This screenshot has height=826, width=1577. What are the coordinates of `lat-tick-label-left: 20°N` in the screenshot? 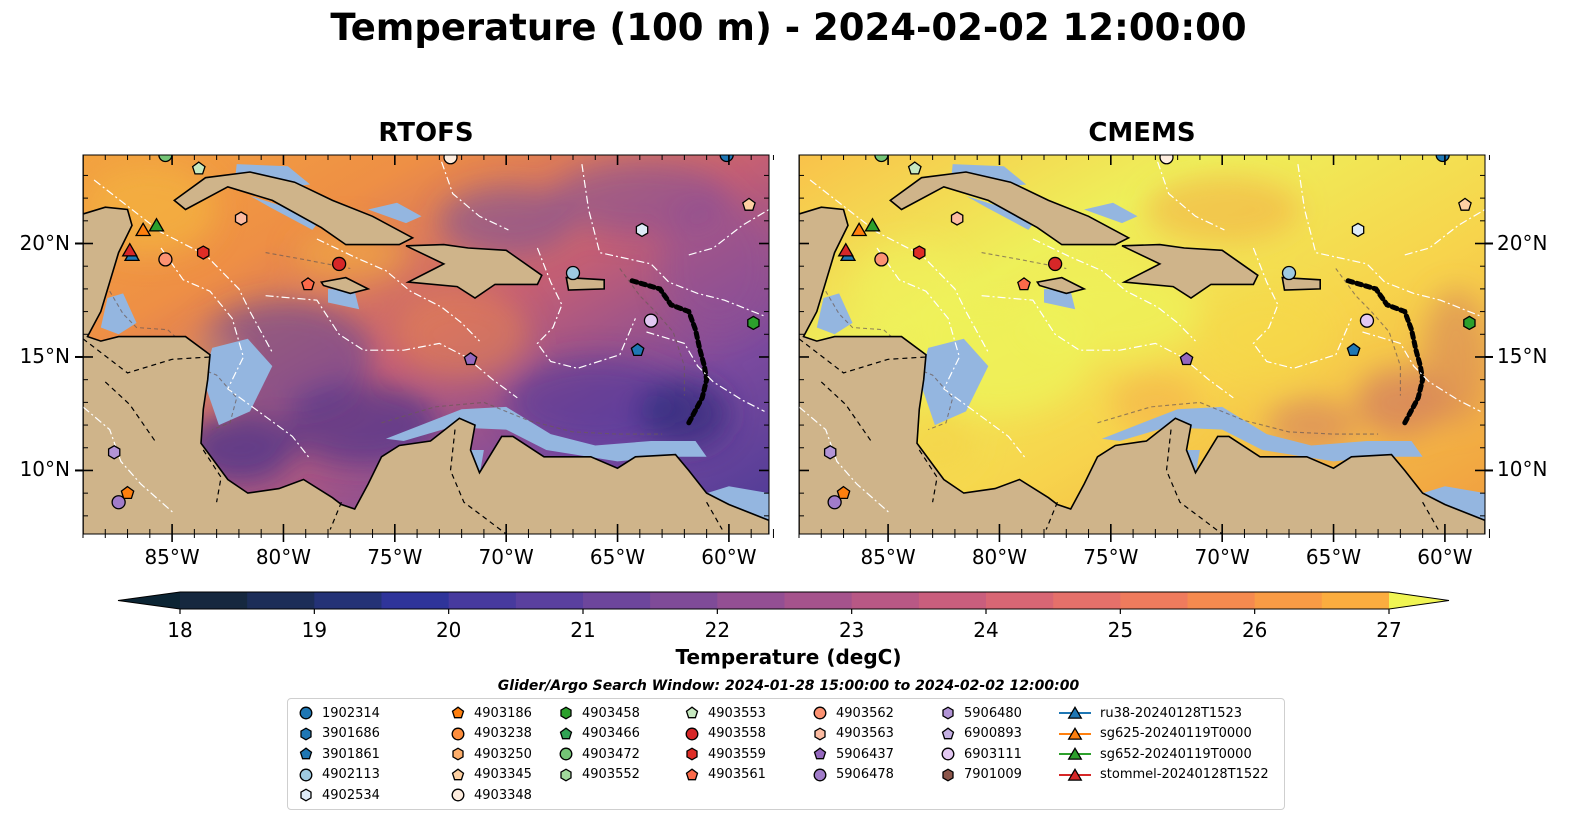 It's located at (44, 242).